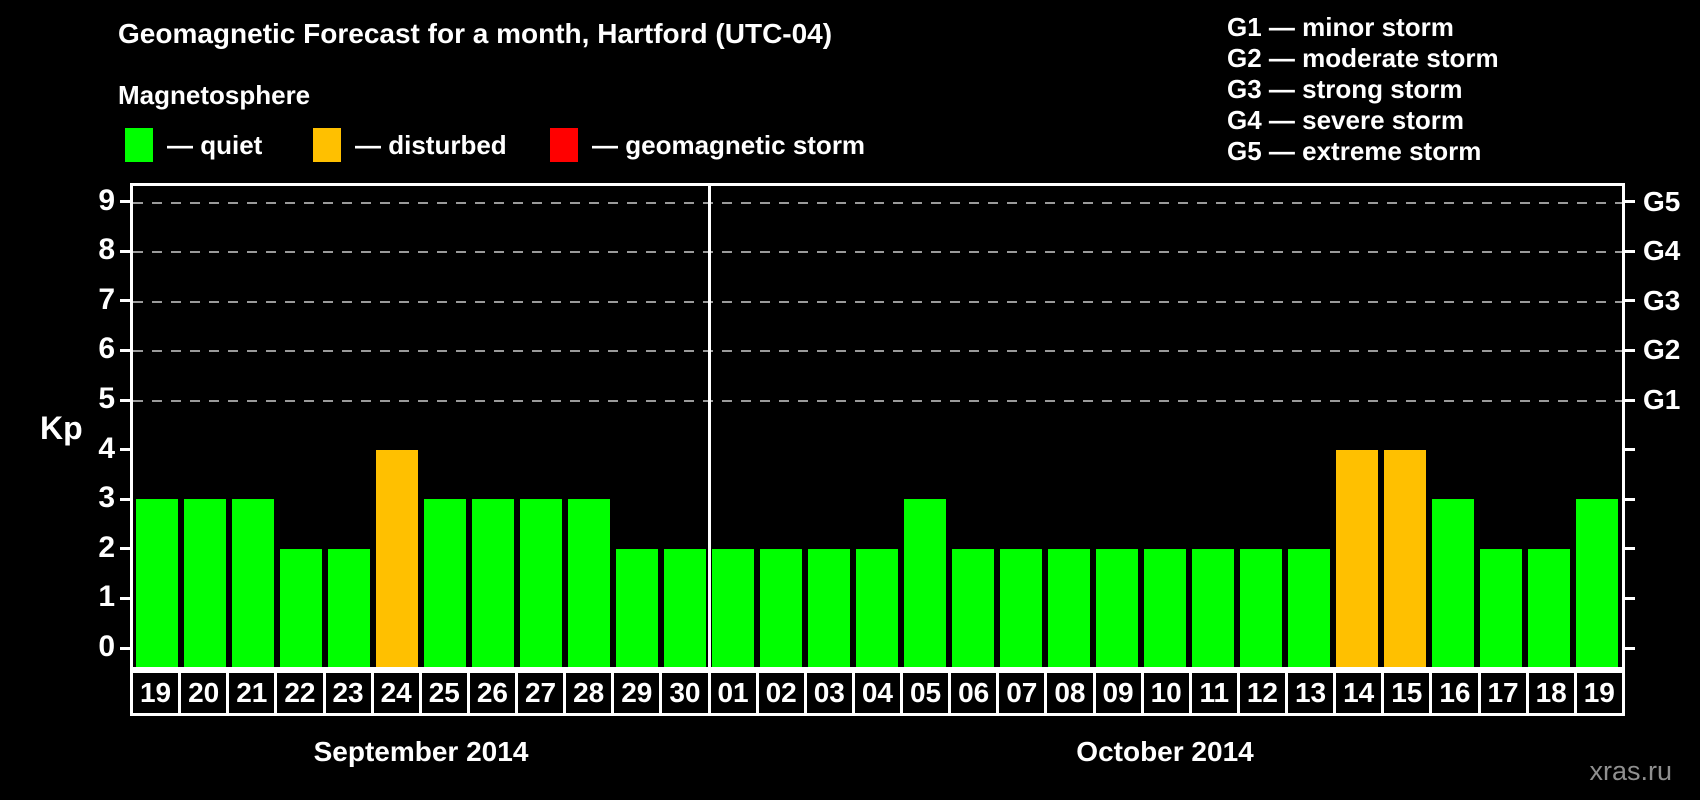 The height and width of the screenshot is (800, 1700). Describe the element at coordinates (215, 144) in the screenshot. I see `legend-label-quiet: — quiet` at that location.